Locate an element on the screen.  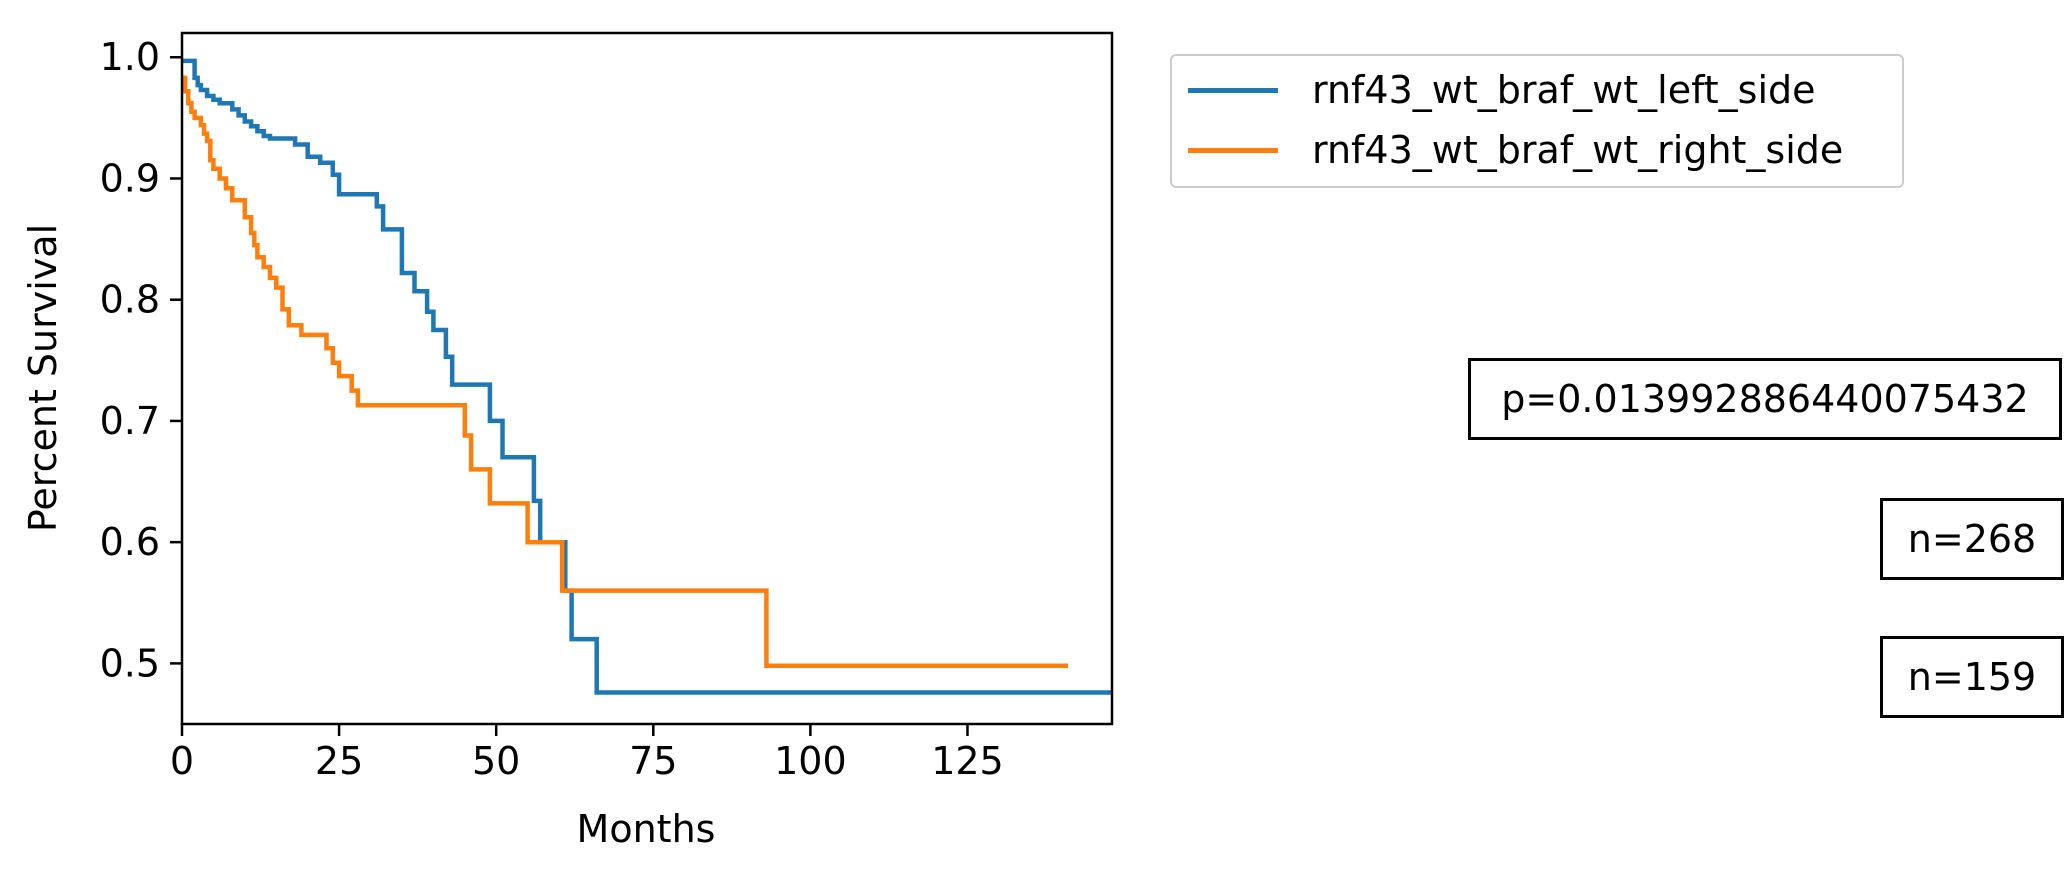
y-tick-label: 0.8 is located at coordinates (130, 300).